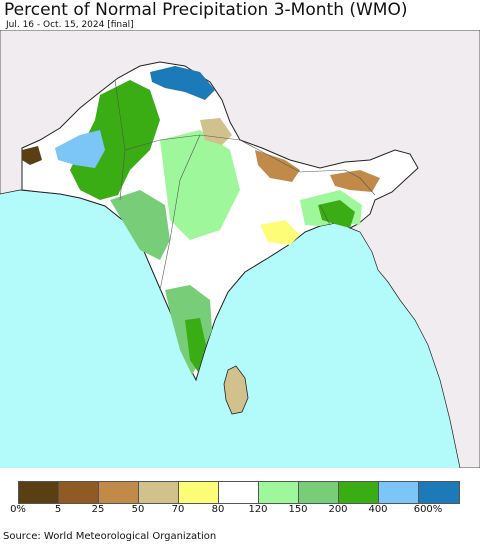 Image resolution: width=480 pixels, height=546 pixels. Describe the element at coordinates (70, 25) in the screenshot. I see `map-subtitle: Jul. 16 - Oct. 15, 2024 [final]` at that location.